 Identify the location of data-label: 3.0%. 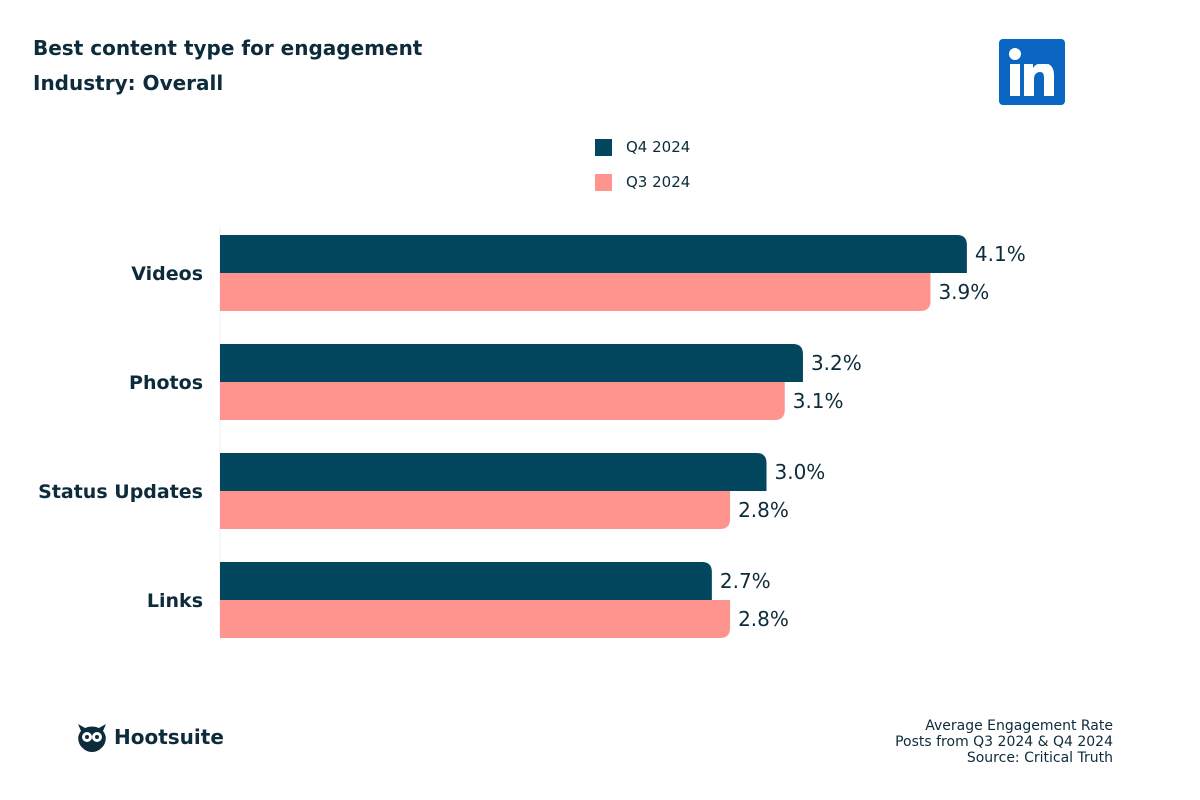
(800, 472).